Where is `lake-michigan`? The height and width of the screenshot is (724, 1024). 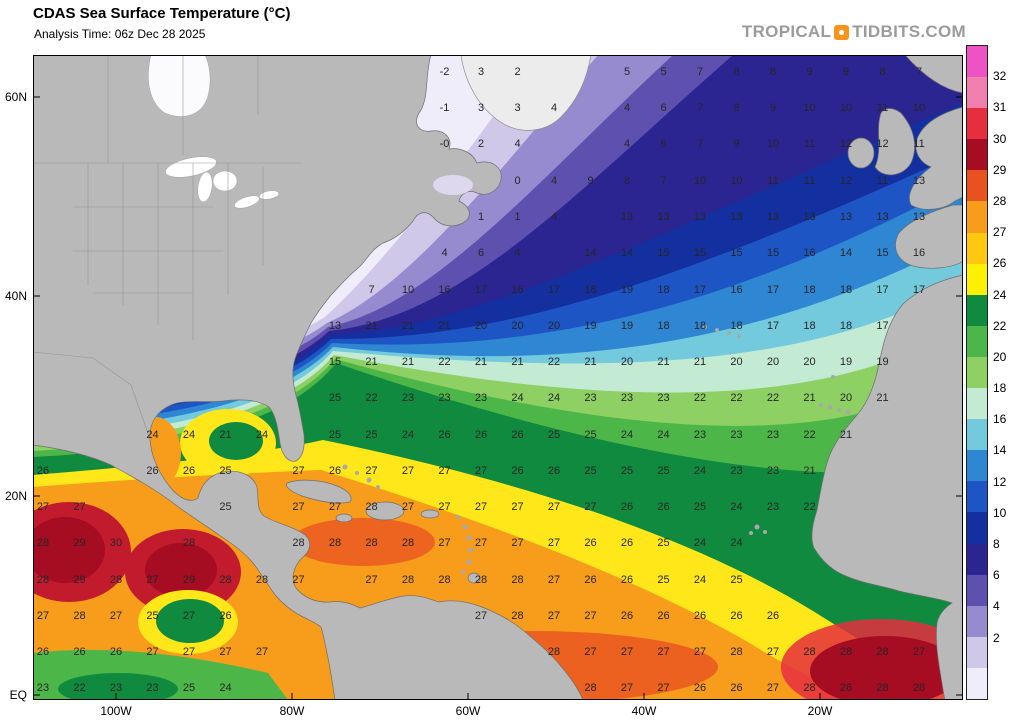
lake-michigan is located at coordinates (205, 187).